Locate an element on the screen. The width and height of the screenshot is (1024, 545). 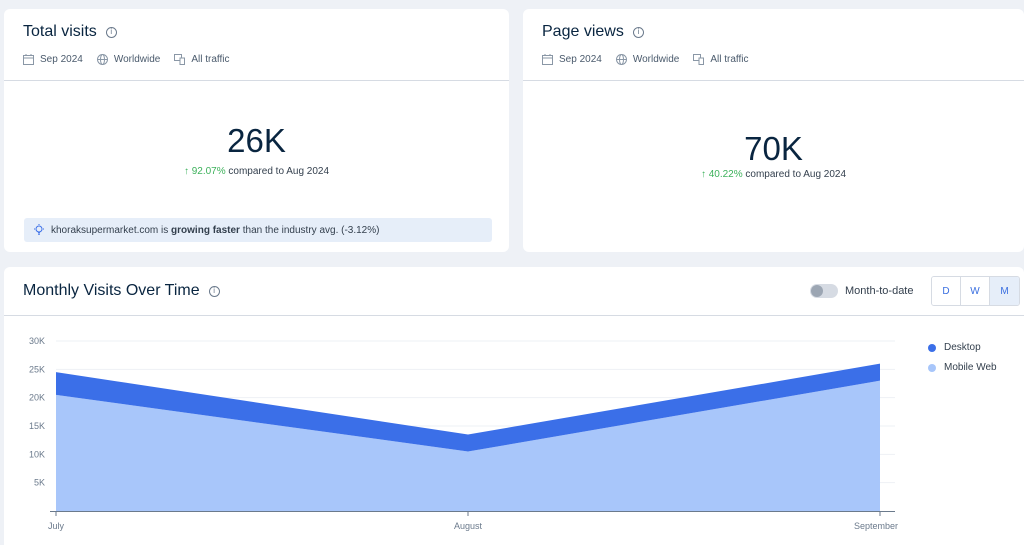
total-visits-change: ↑ 92.07% compared to Aug 2024 is located at coordinates (256, 171).